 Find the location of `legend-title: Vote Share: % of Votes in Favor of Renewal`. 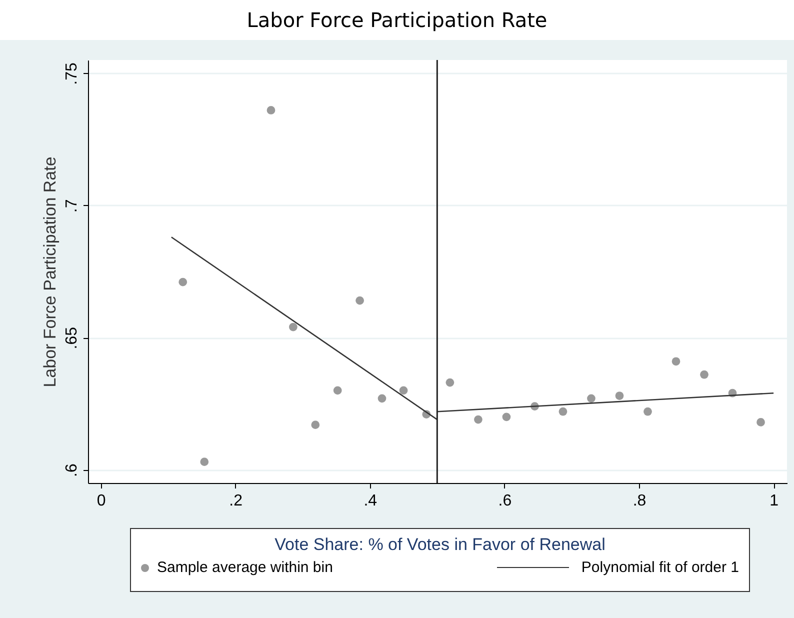

legend-title: Vote Share: % of Votes in Favor of Renewal is located at coordinates (440, 545).